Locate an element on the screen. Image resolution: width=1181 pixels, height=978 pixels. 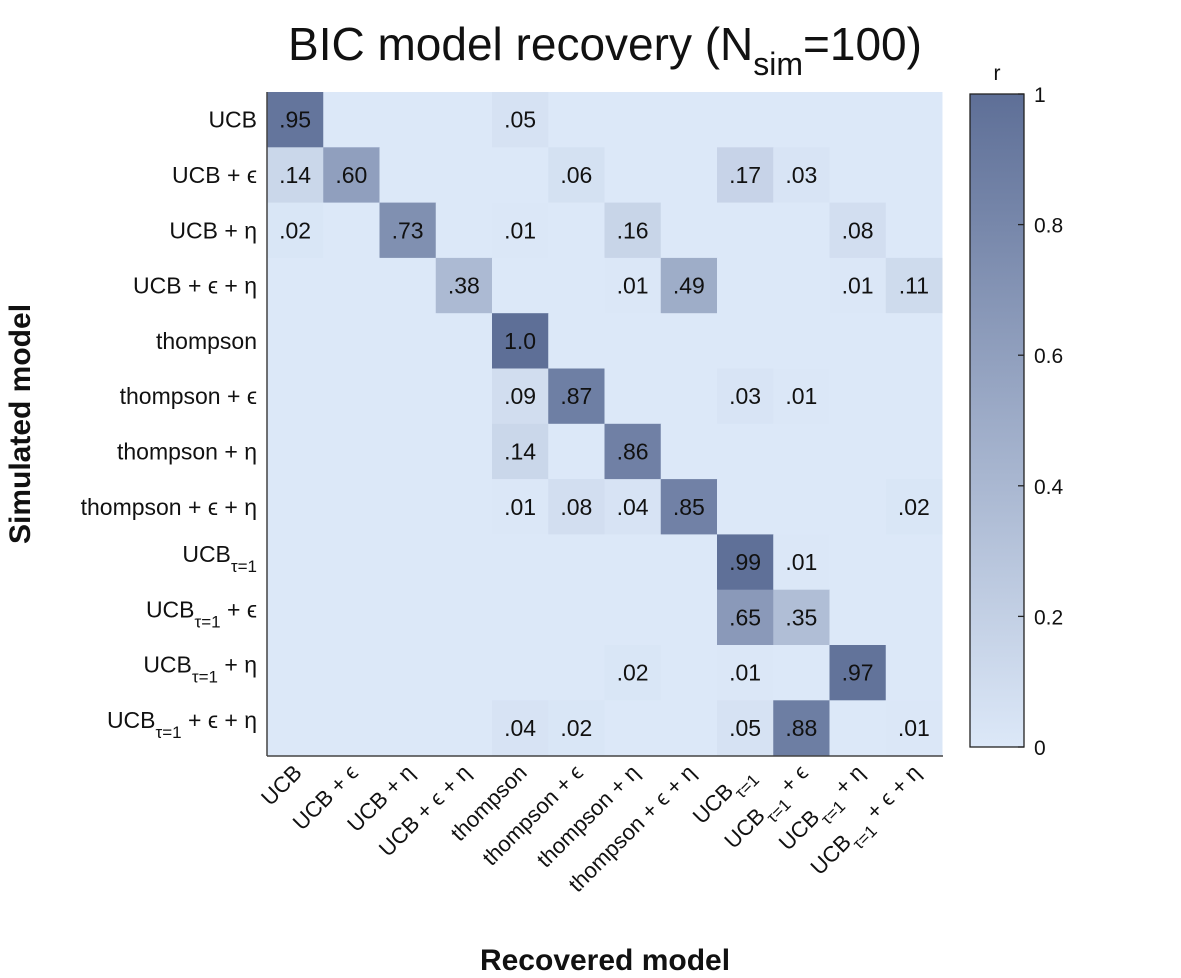
cell-value-label: .02 is located at coordinates (914, 507).